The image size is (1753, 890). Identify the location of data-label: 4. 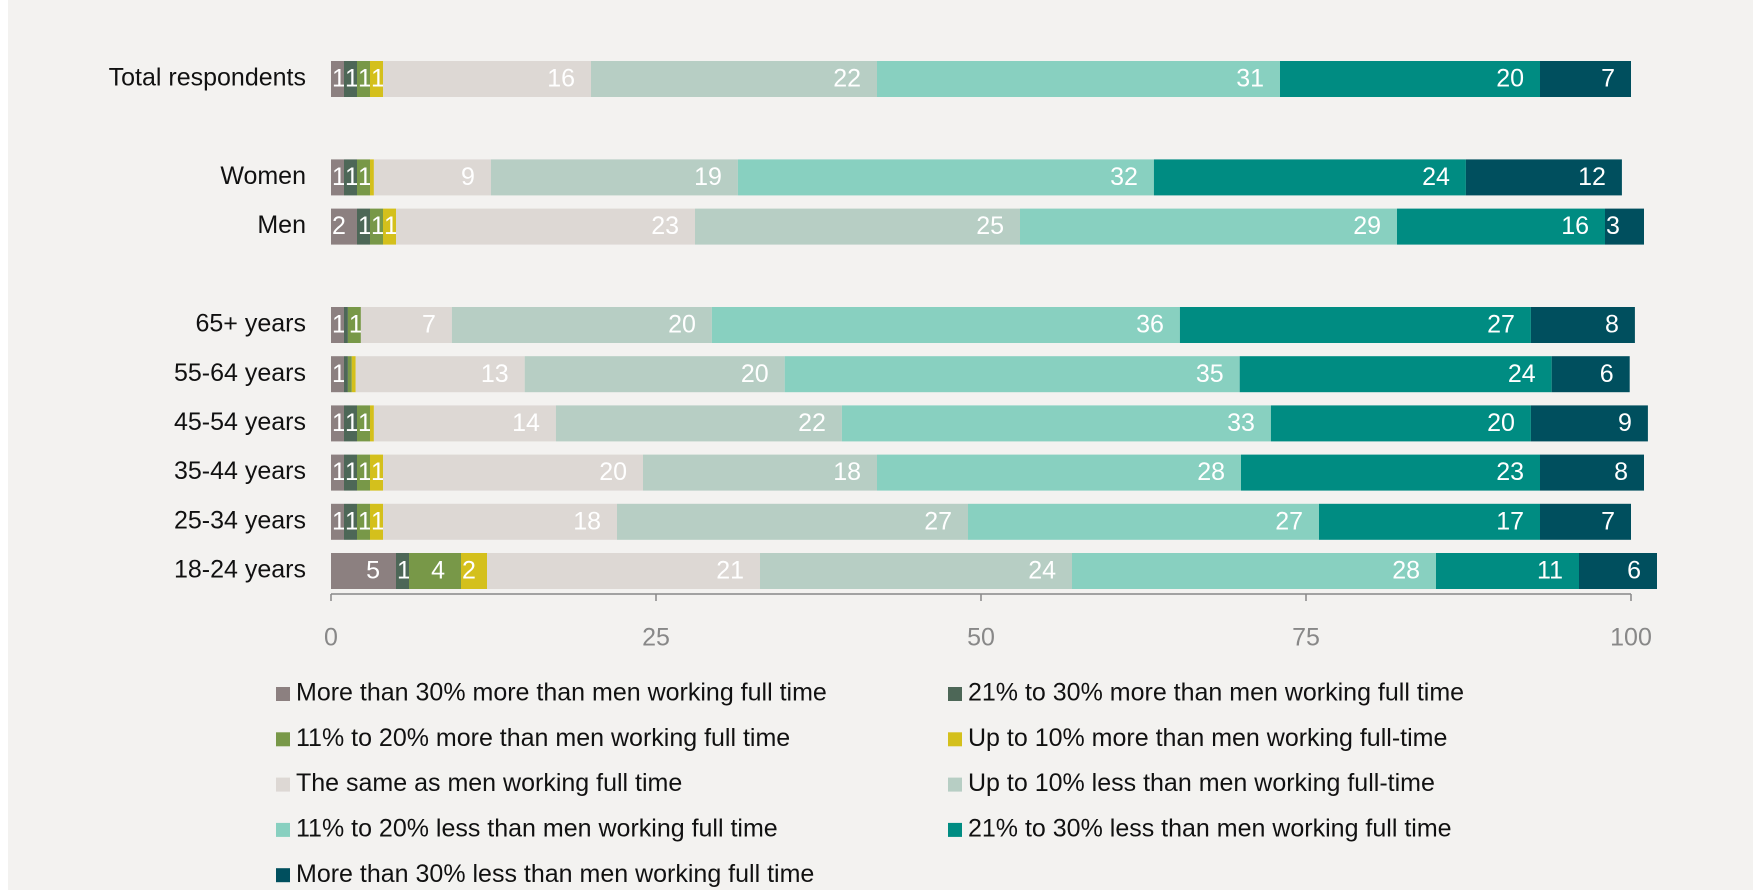
(438, 571).